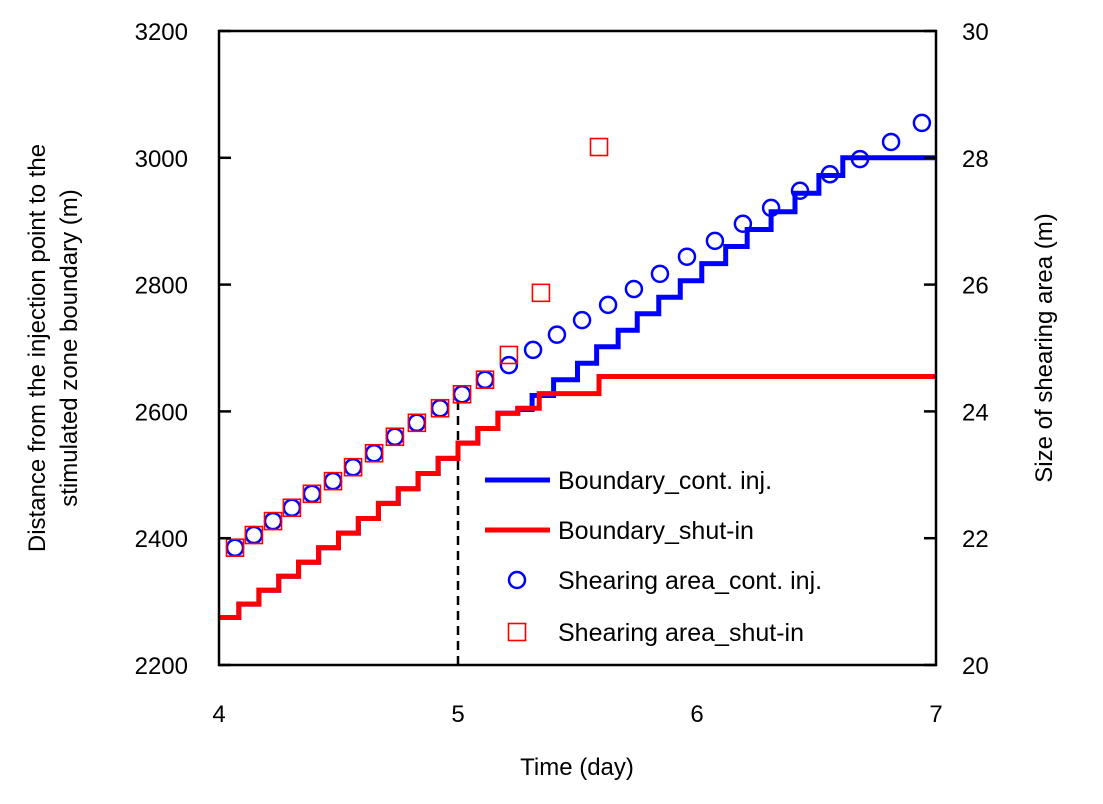 This screenshot has height=804, width=1103. What do you see at coordinates (975, 412) in the screenshot?
I see `y-right-tick-label: 24` at bounding box center [975, 412].